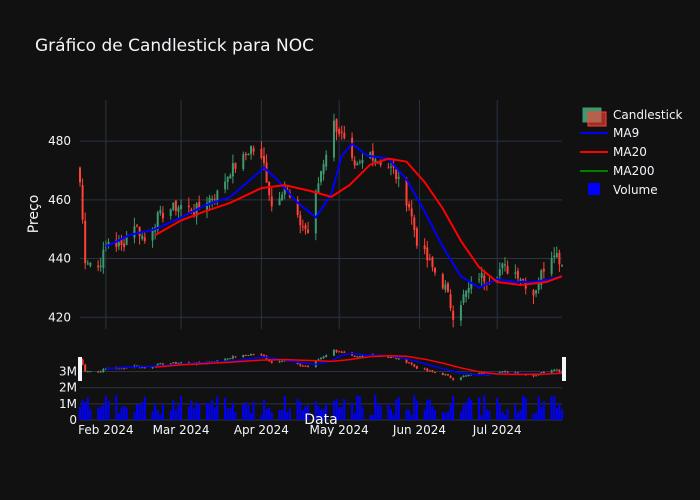 The image size is (700, 500). What do you see at coordinates (623, 190) in the screenshot?
I see `legend-item-volume: Volume` at bounding box center [623, 190].